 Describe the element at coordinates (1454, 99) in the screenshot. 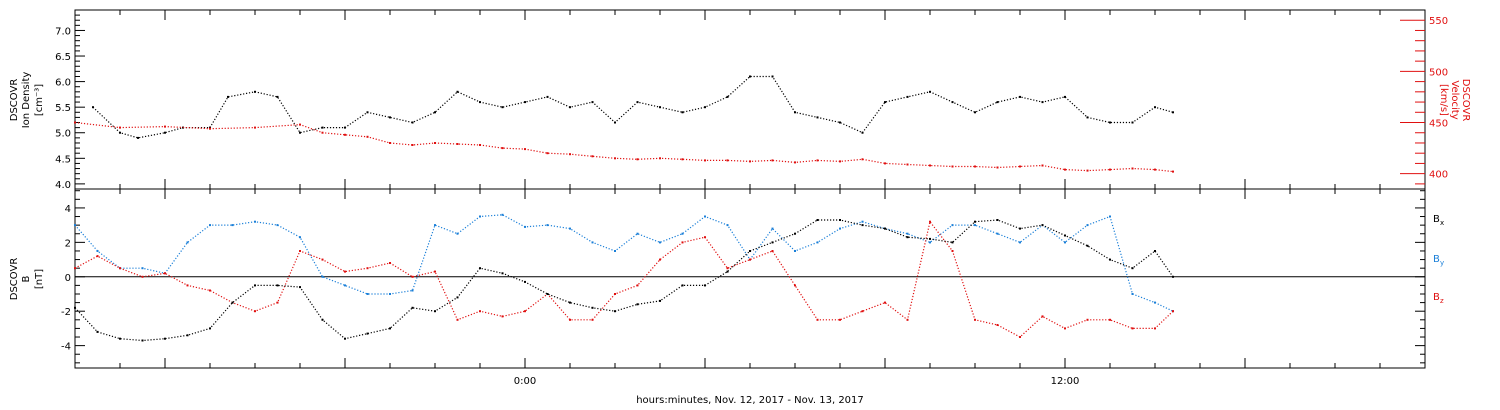

I see `velocity-ylabel-line2: Velocity` at that location.